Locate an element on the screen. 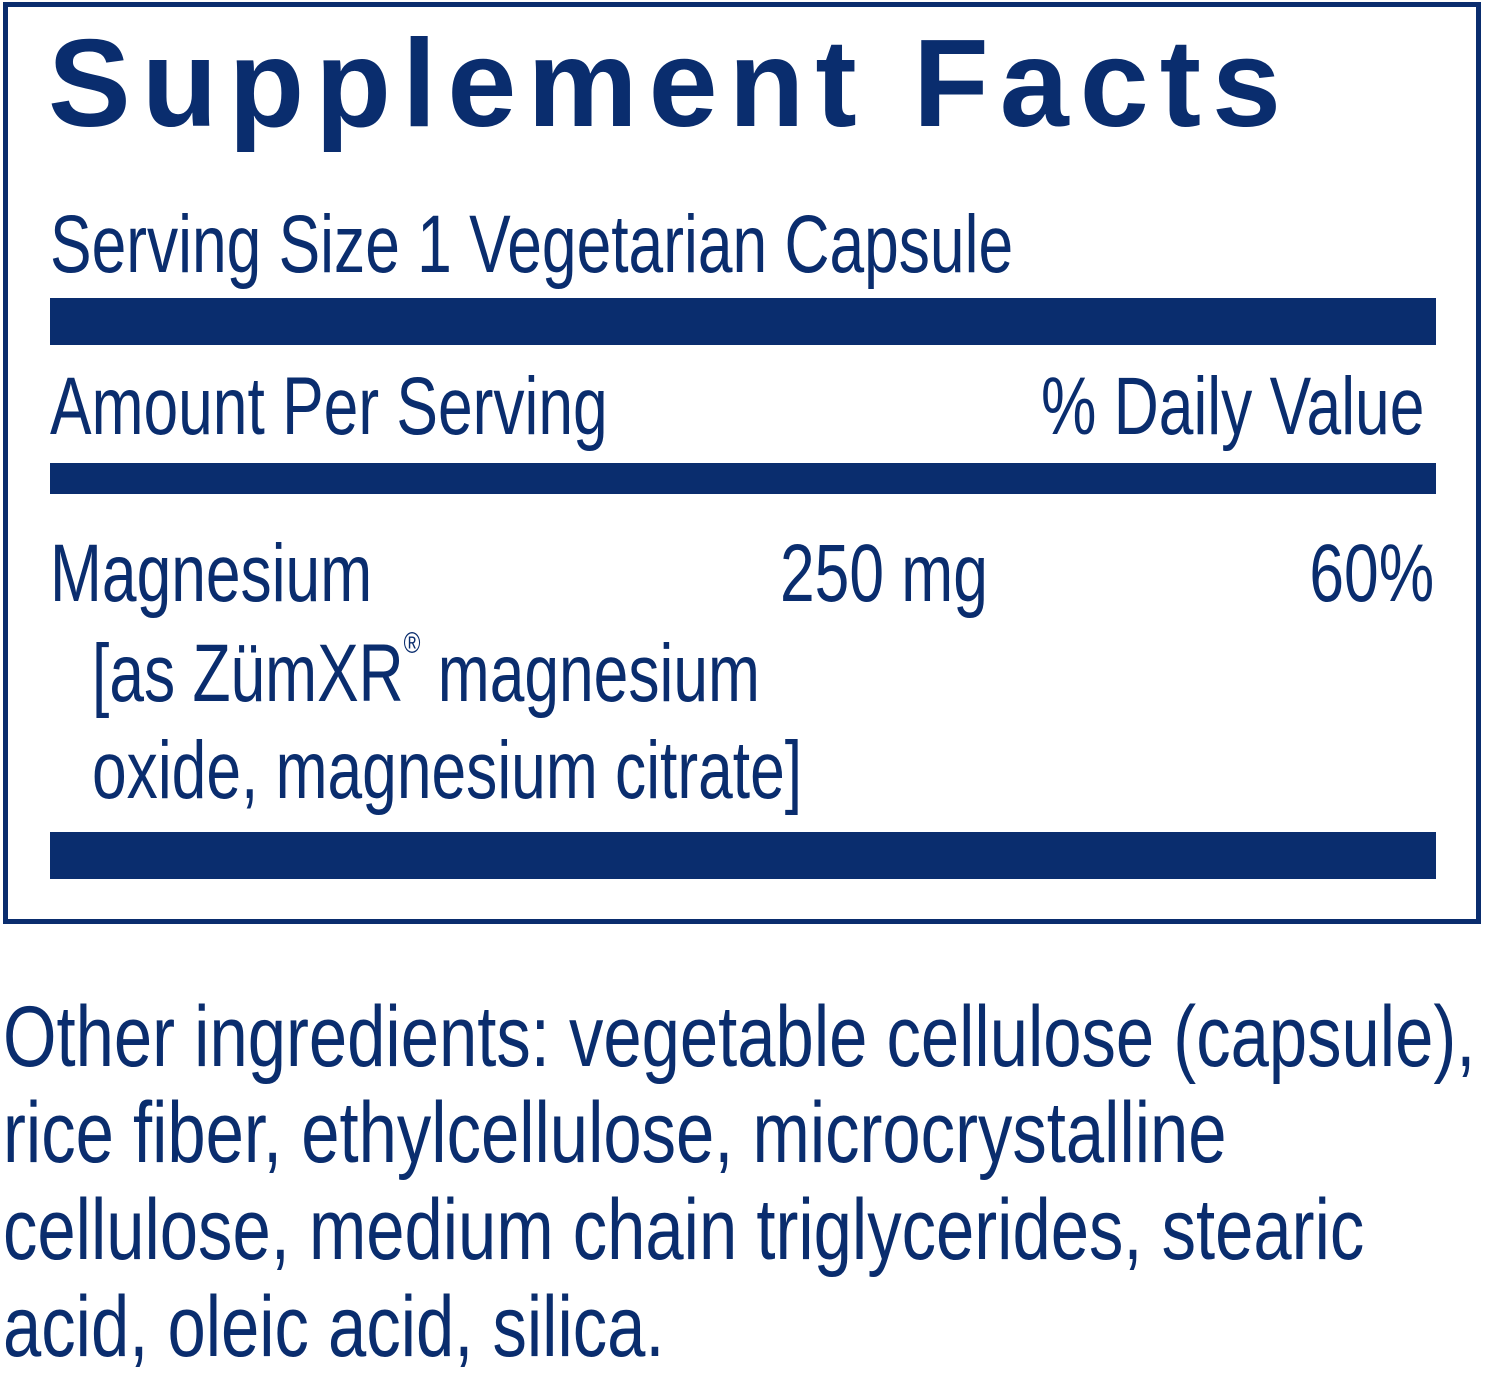 The width and height of the screenshot is (1500, 1375). divider-thick is located at coordinates (743, 321).